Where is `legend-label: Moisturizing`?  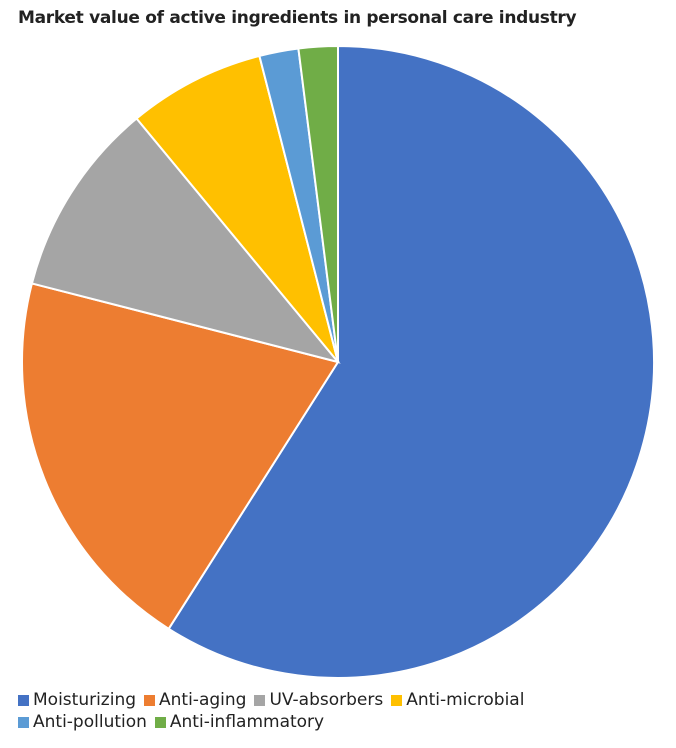 legend-label: Moisturizing is located at coordinates (85, 700).